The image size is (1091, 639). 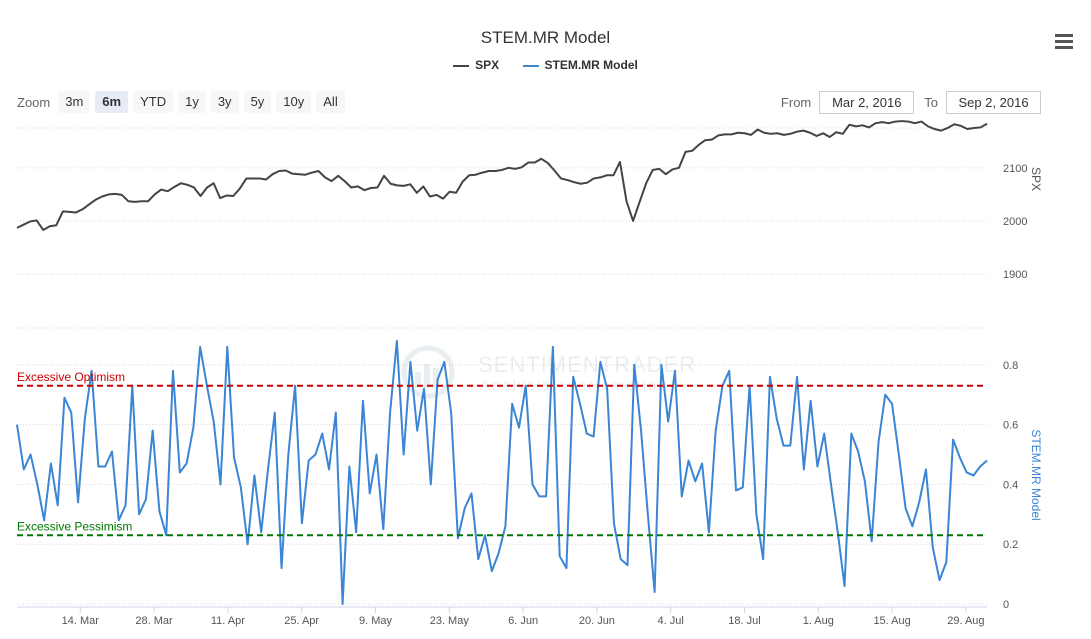 I want to click on y-tick-label: 0.2, so click(x=1010, y=545).